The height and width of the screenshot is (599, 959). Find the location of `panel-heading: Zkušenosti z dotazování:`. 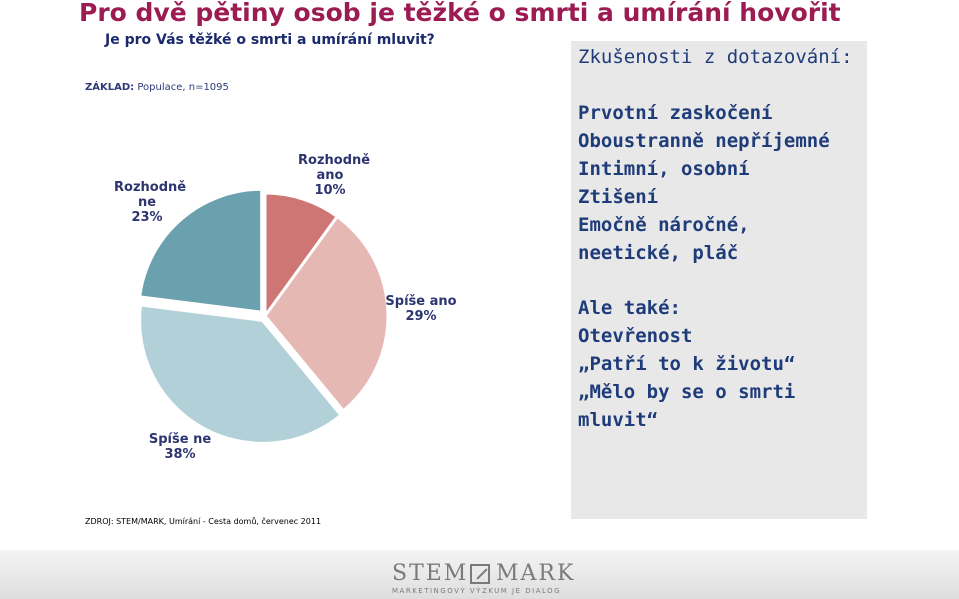

panel-heading: Zkušenosti z dotazování: is located at coordinates (715, 57).